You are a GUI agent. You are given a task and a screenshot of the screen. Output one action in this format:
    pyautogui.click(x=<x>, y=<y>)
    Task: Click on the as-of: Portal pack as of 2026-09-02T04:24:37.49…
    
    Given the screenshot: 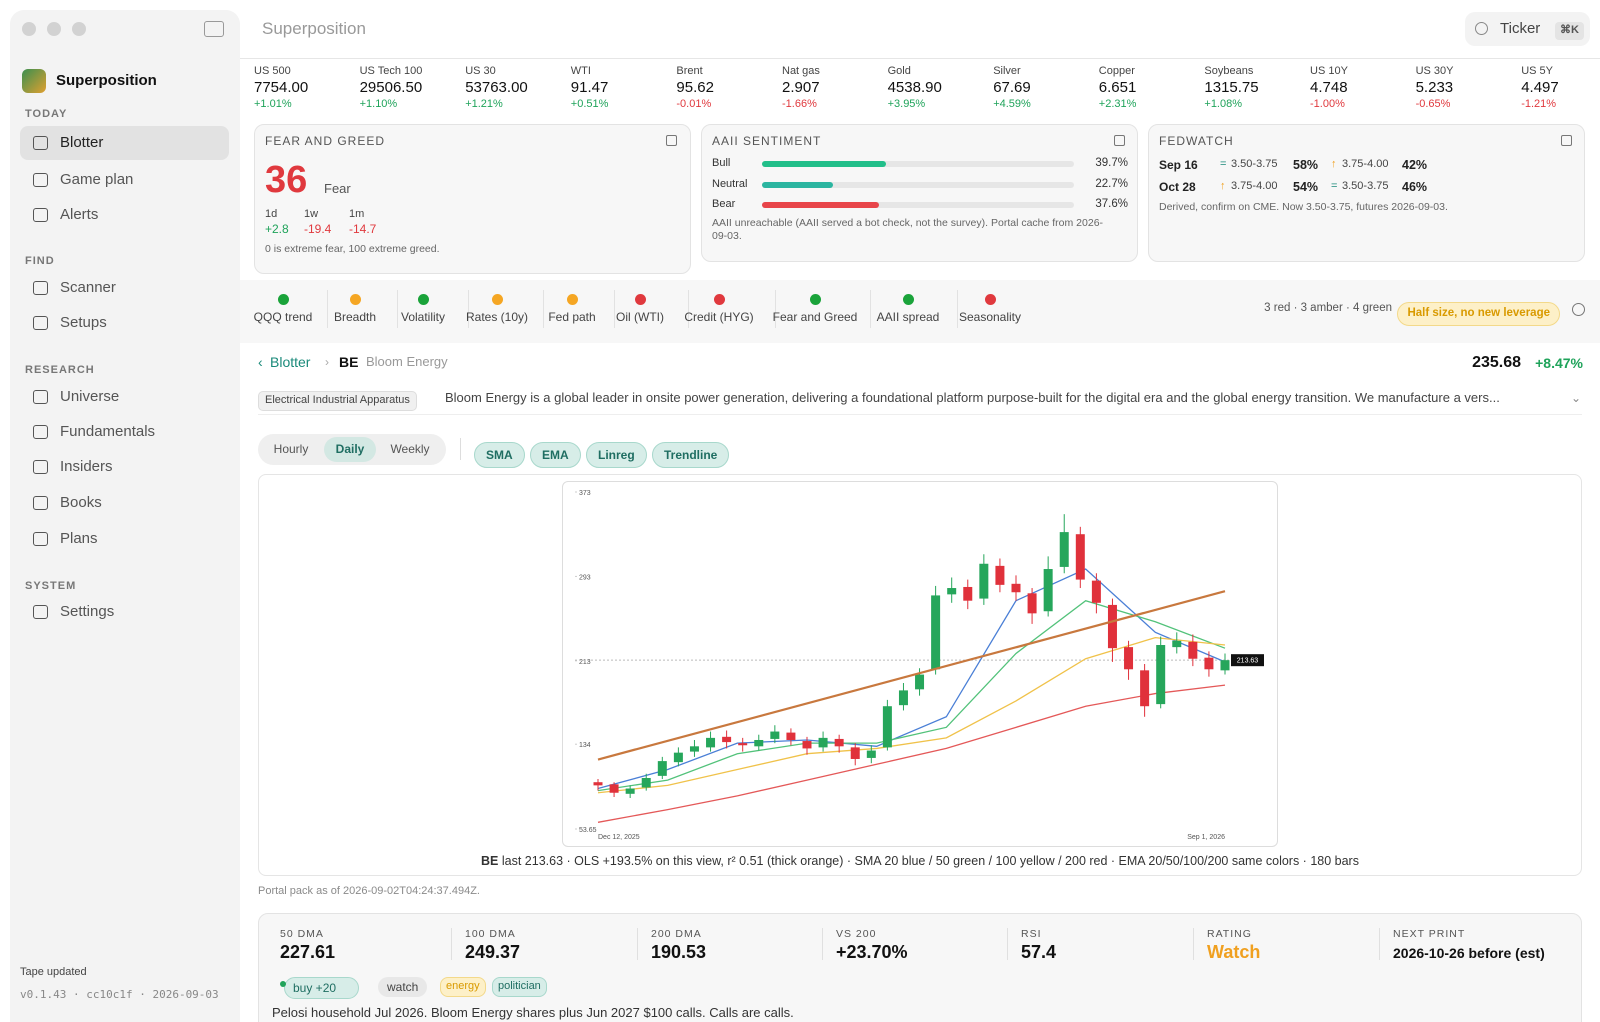 What is the action you would take?
    pyautogui.click(x=369, y=891)
    